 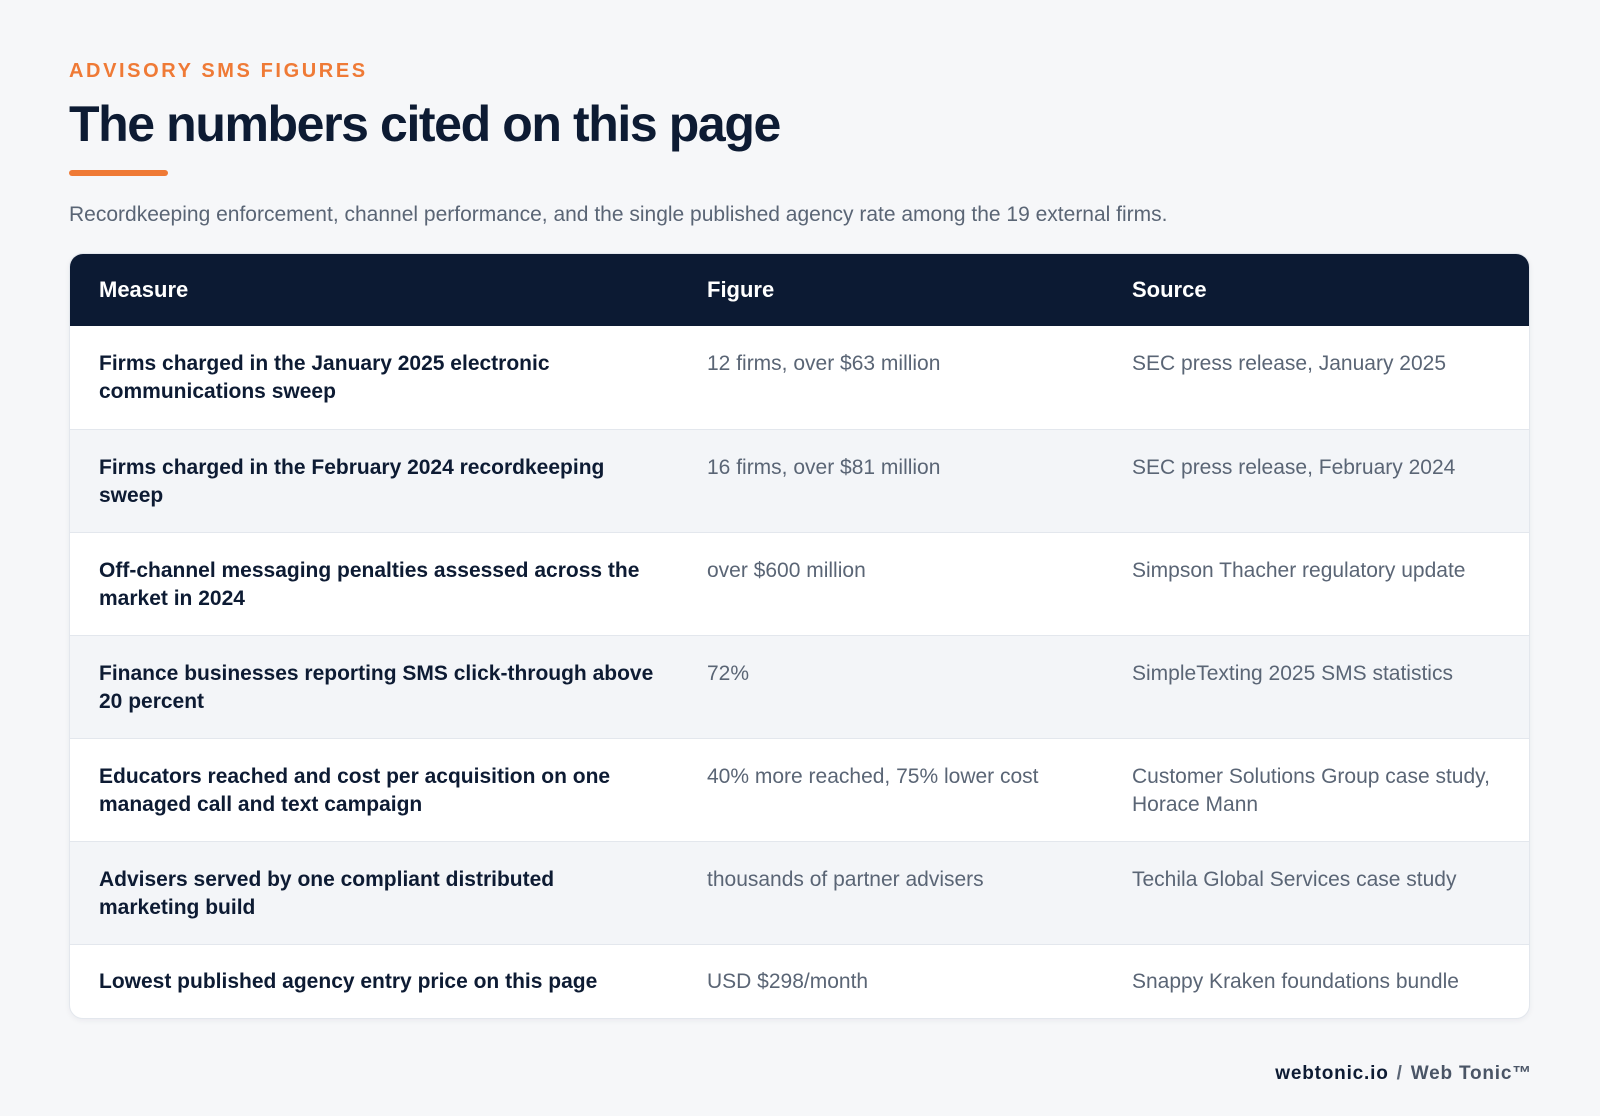 What do you see at coordinates (1292, 673) in the screenshot?
I see `cell-source: SimpleTexting 2025 SMS statistics` at bounding box center [1292, 673].